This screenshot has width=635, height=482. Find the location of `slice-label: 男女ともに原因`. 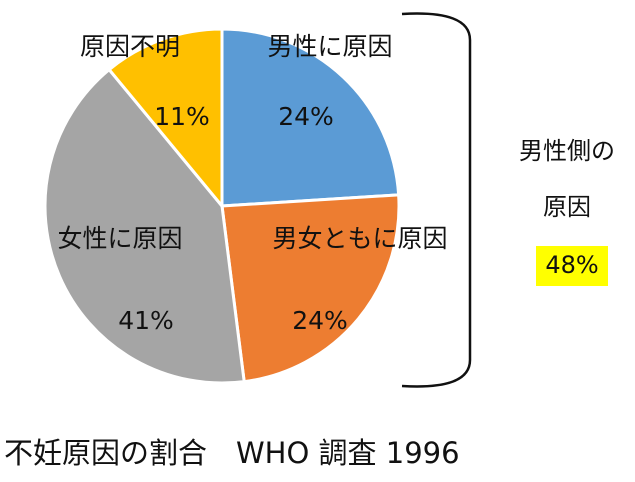

slice-label: 男女ともに原因 is located at coordinates (359, 238).